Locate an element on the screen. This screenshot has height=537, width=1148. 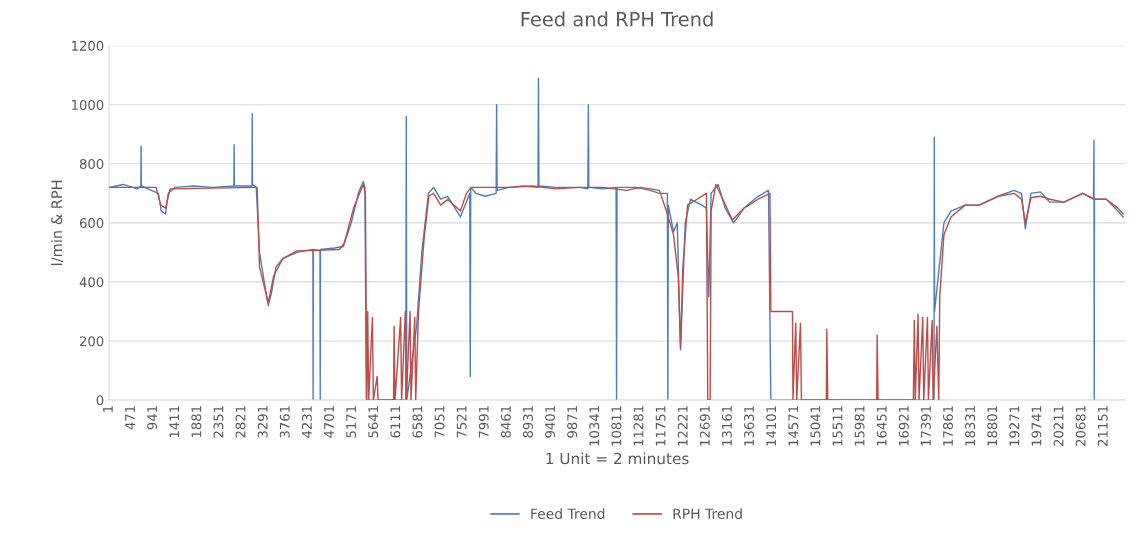
x-tick-label: 19271 is located at coordinates (1014, 426).